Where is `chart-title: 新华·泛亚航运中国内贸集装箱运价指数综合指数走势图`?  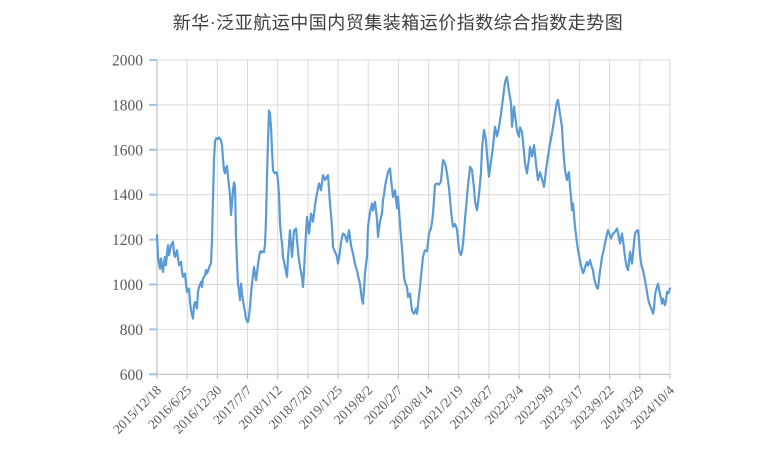
chart-title: 新华·泛亚航运中国内贸集装箱运价指数综合指数走势图 is located at coordinates (398, 23).